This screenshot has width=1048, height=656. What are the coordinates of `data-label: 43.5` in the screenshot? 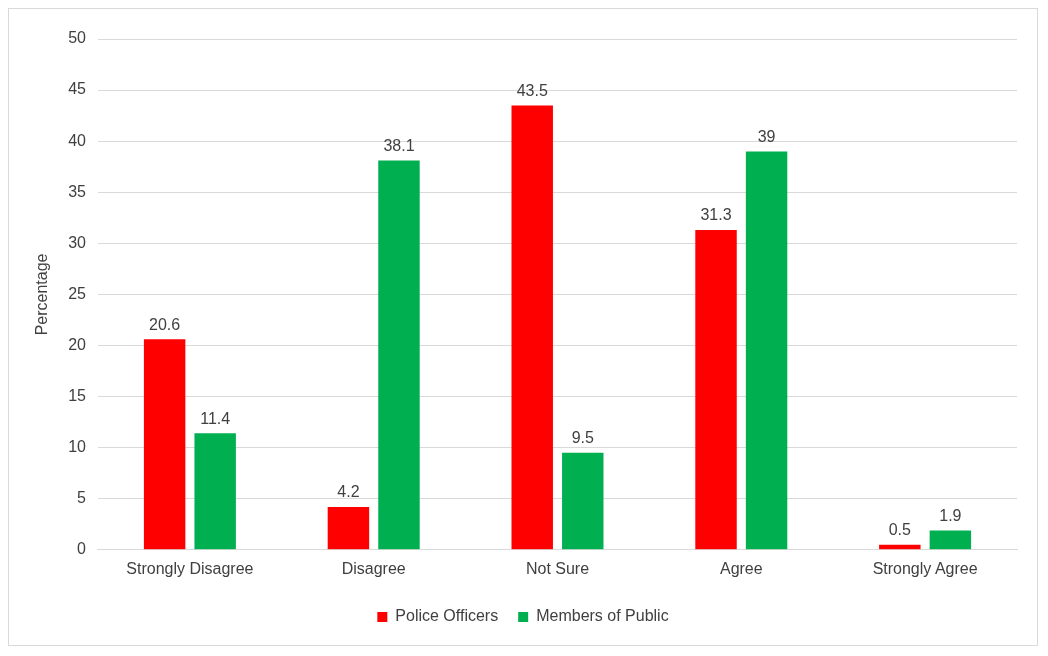 It's located at (532, 90).